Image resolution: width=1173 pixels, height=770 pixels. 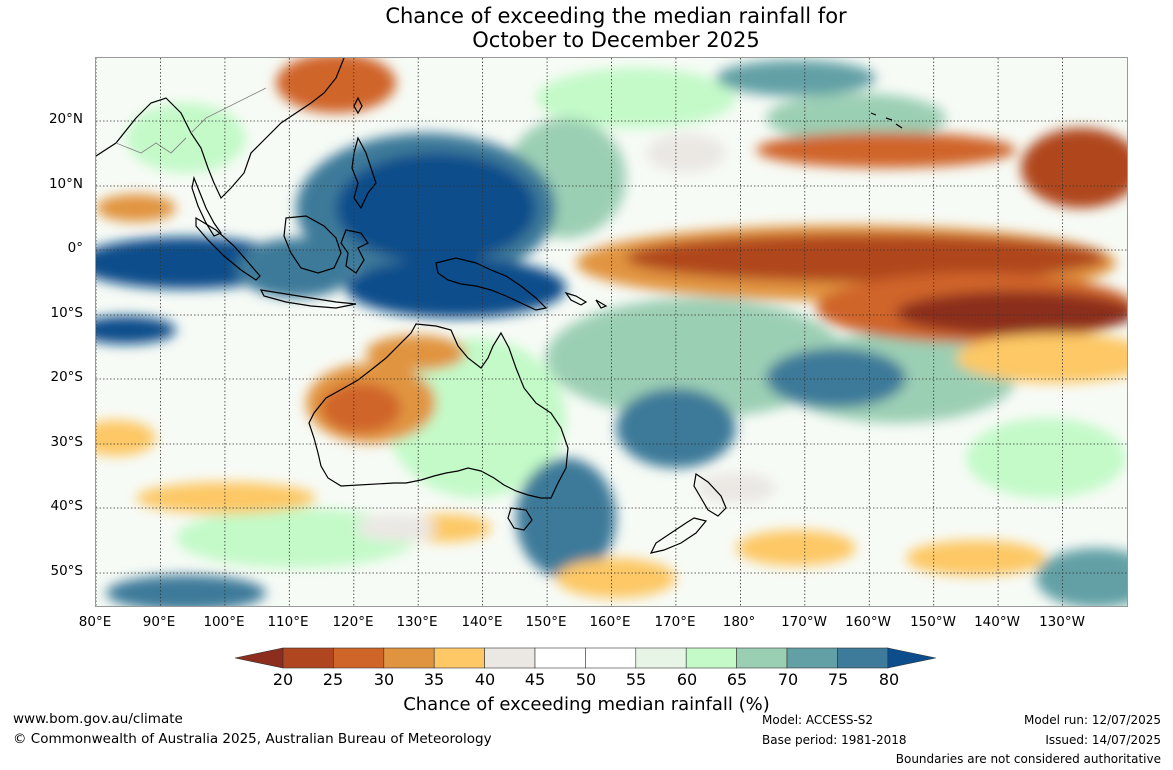 What do you see at coordinates (933, 622) in the screenshot?
I see `lon-label-150w: 150°W` at bounding box center [933, 622].